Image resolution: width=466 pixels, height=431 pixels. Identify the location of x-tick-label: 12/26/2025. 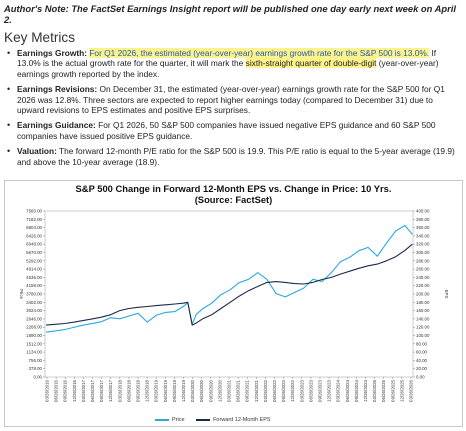
(401, 390).